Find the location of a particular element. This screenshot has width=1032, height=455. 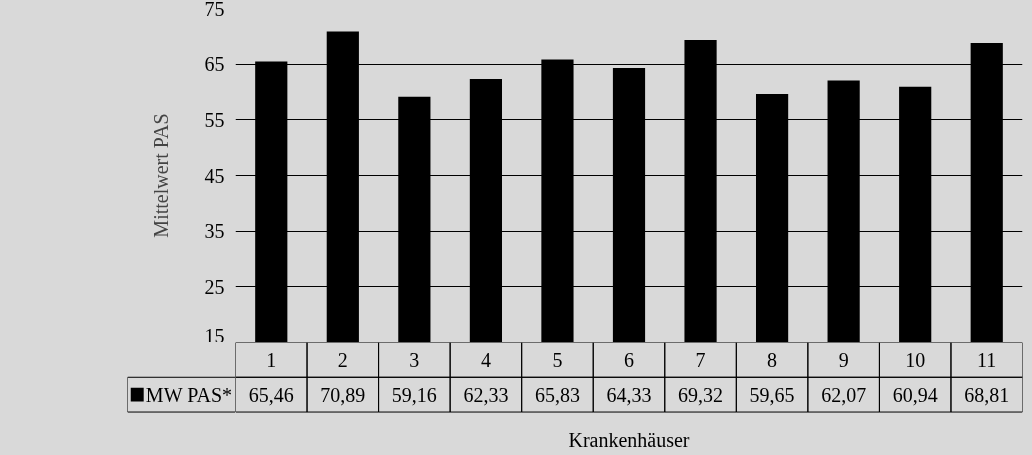

data-label: 59,16 is located at coordinates (414, 394).